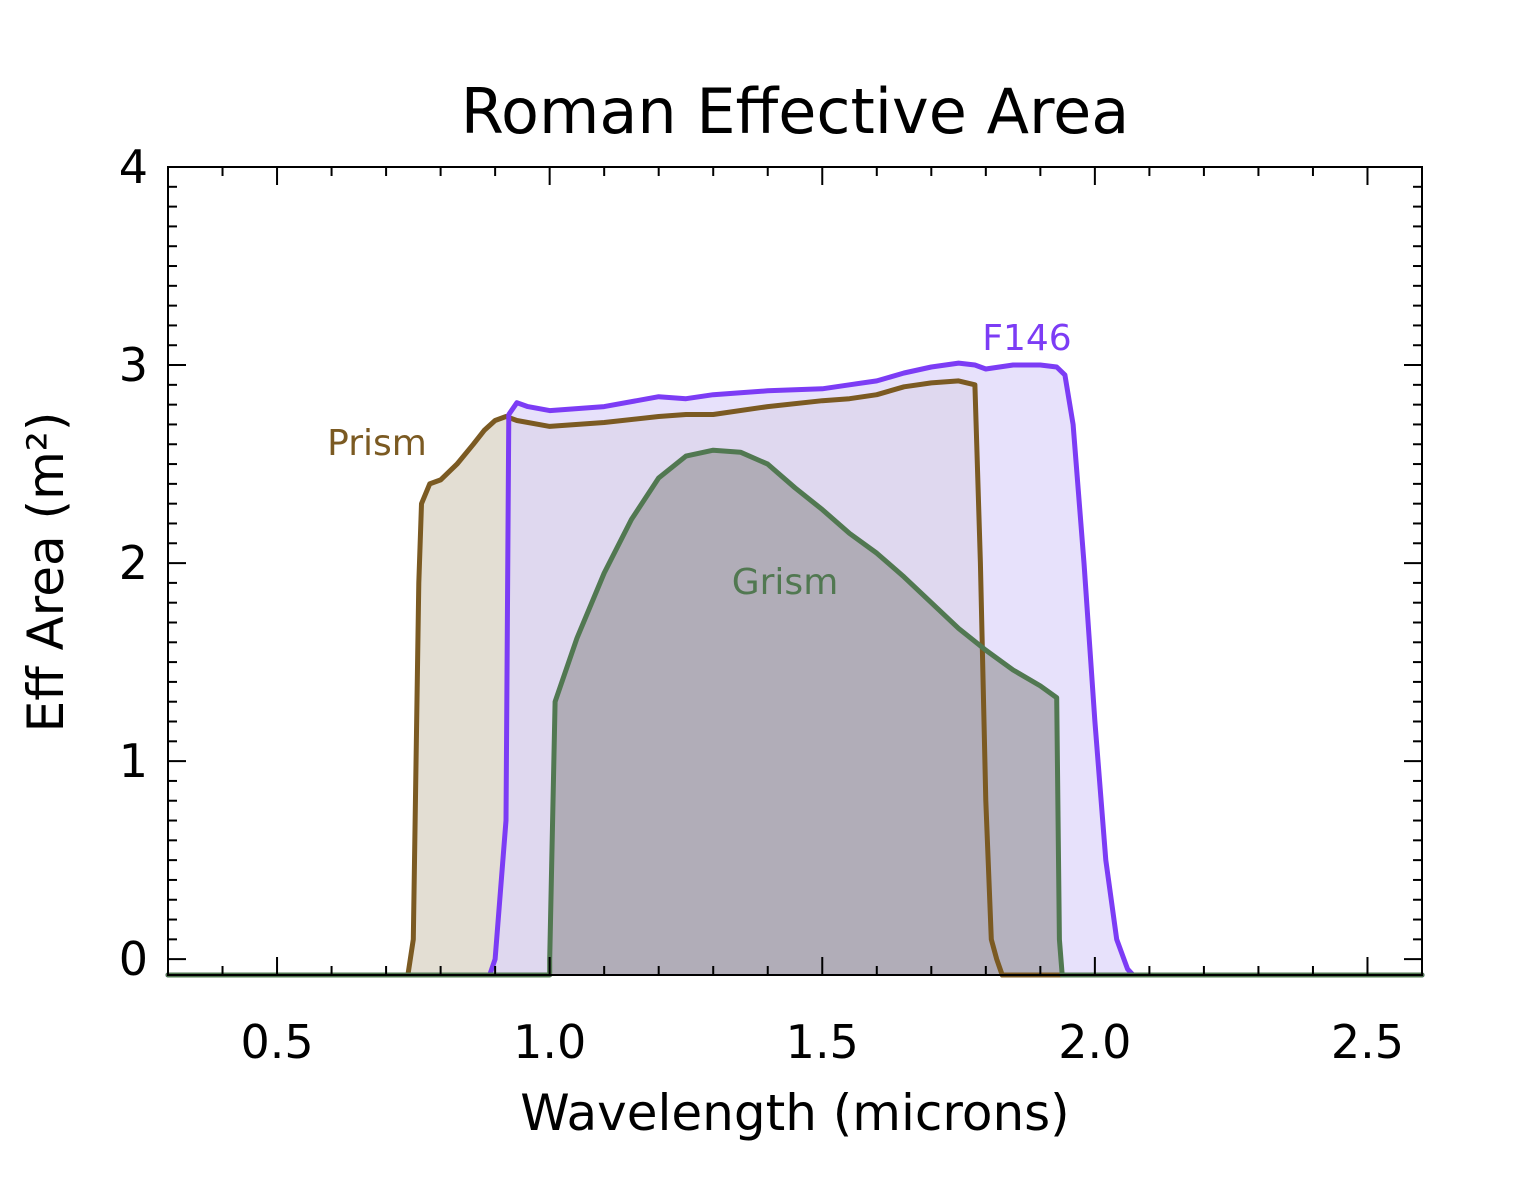  I want to click on series-label-f146: F146, so click(1026, 338).